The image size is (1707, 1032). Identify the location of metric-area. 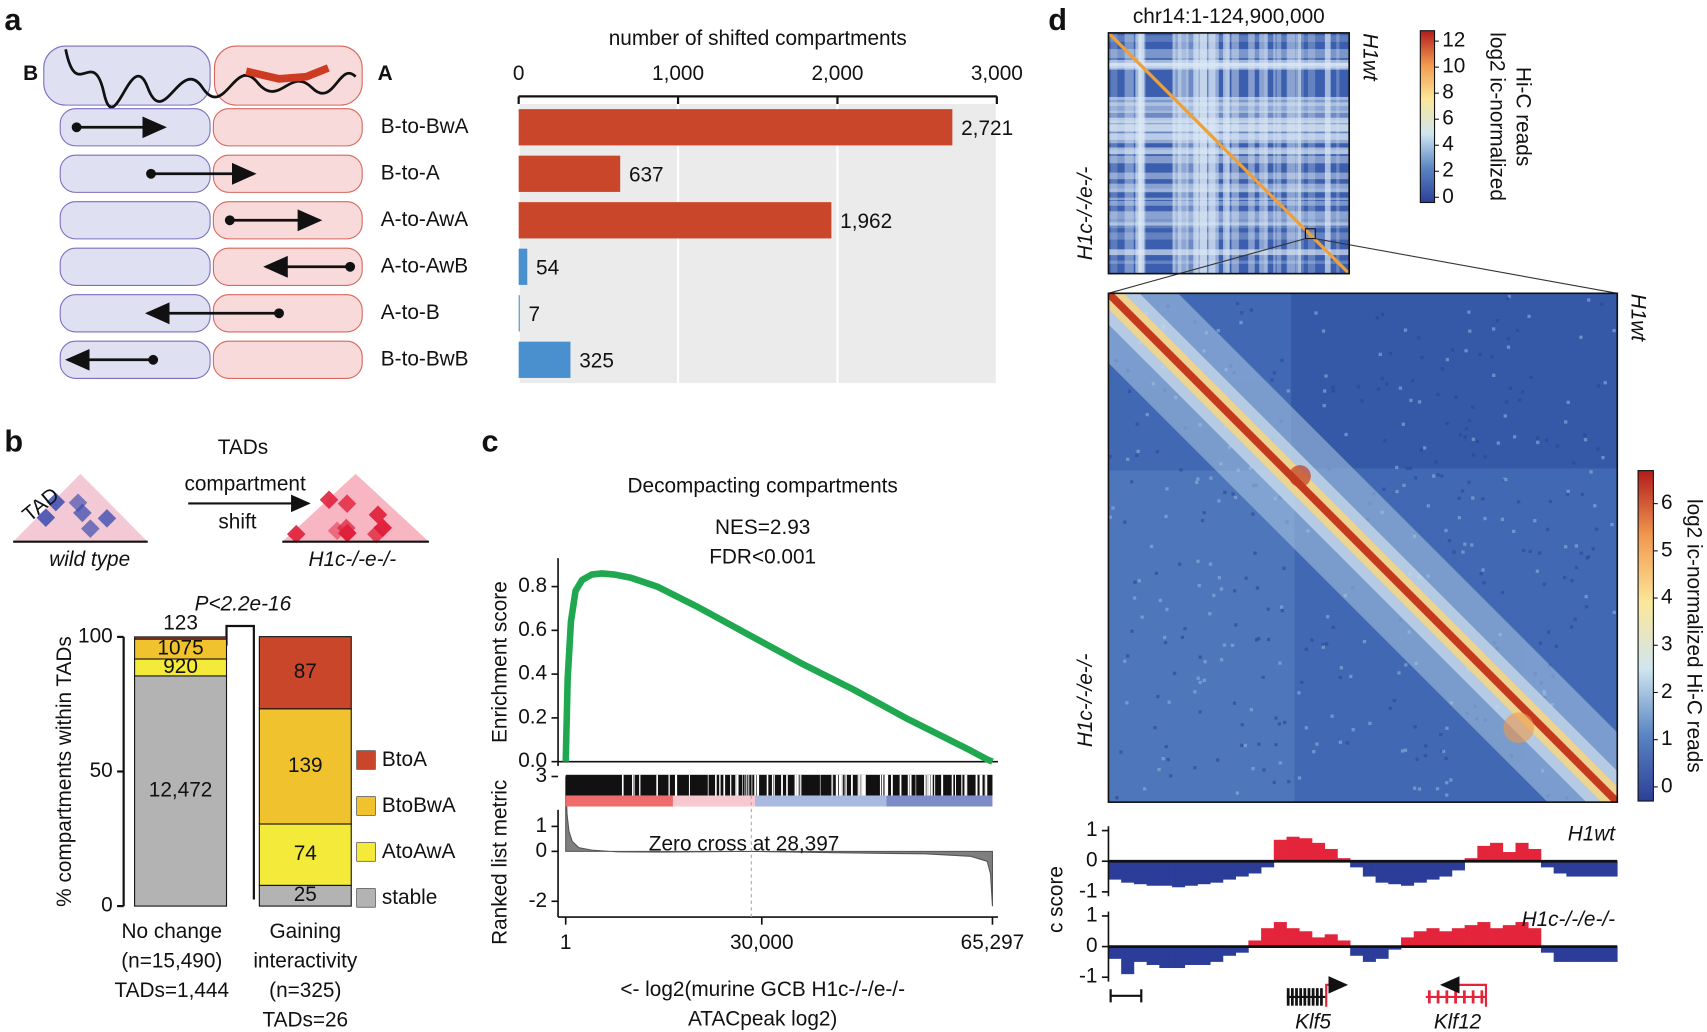
(779, 841).